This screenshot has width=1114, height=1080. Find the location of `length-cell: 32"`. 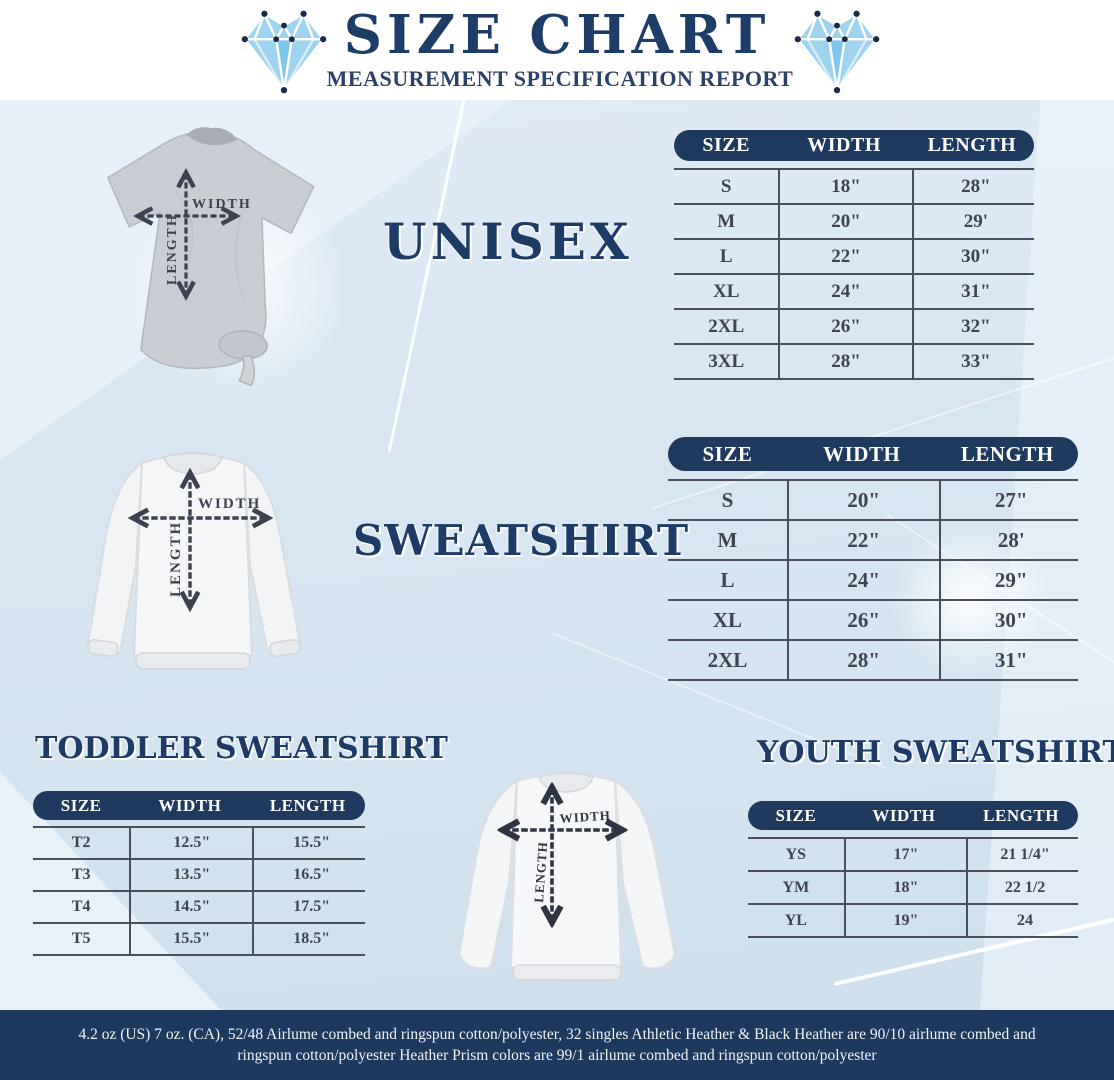

length-cell: 32" is located at coordinates (976, 326).